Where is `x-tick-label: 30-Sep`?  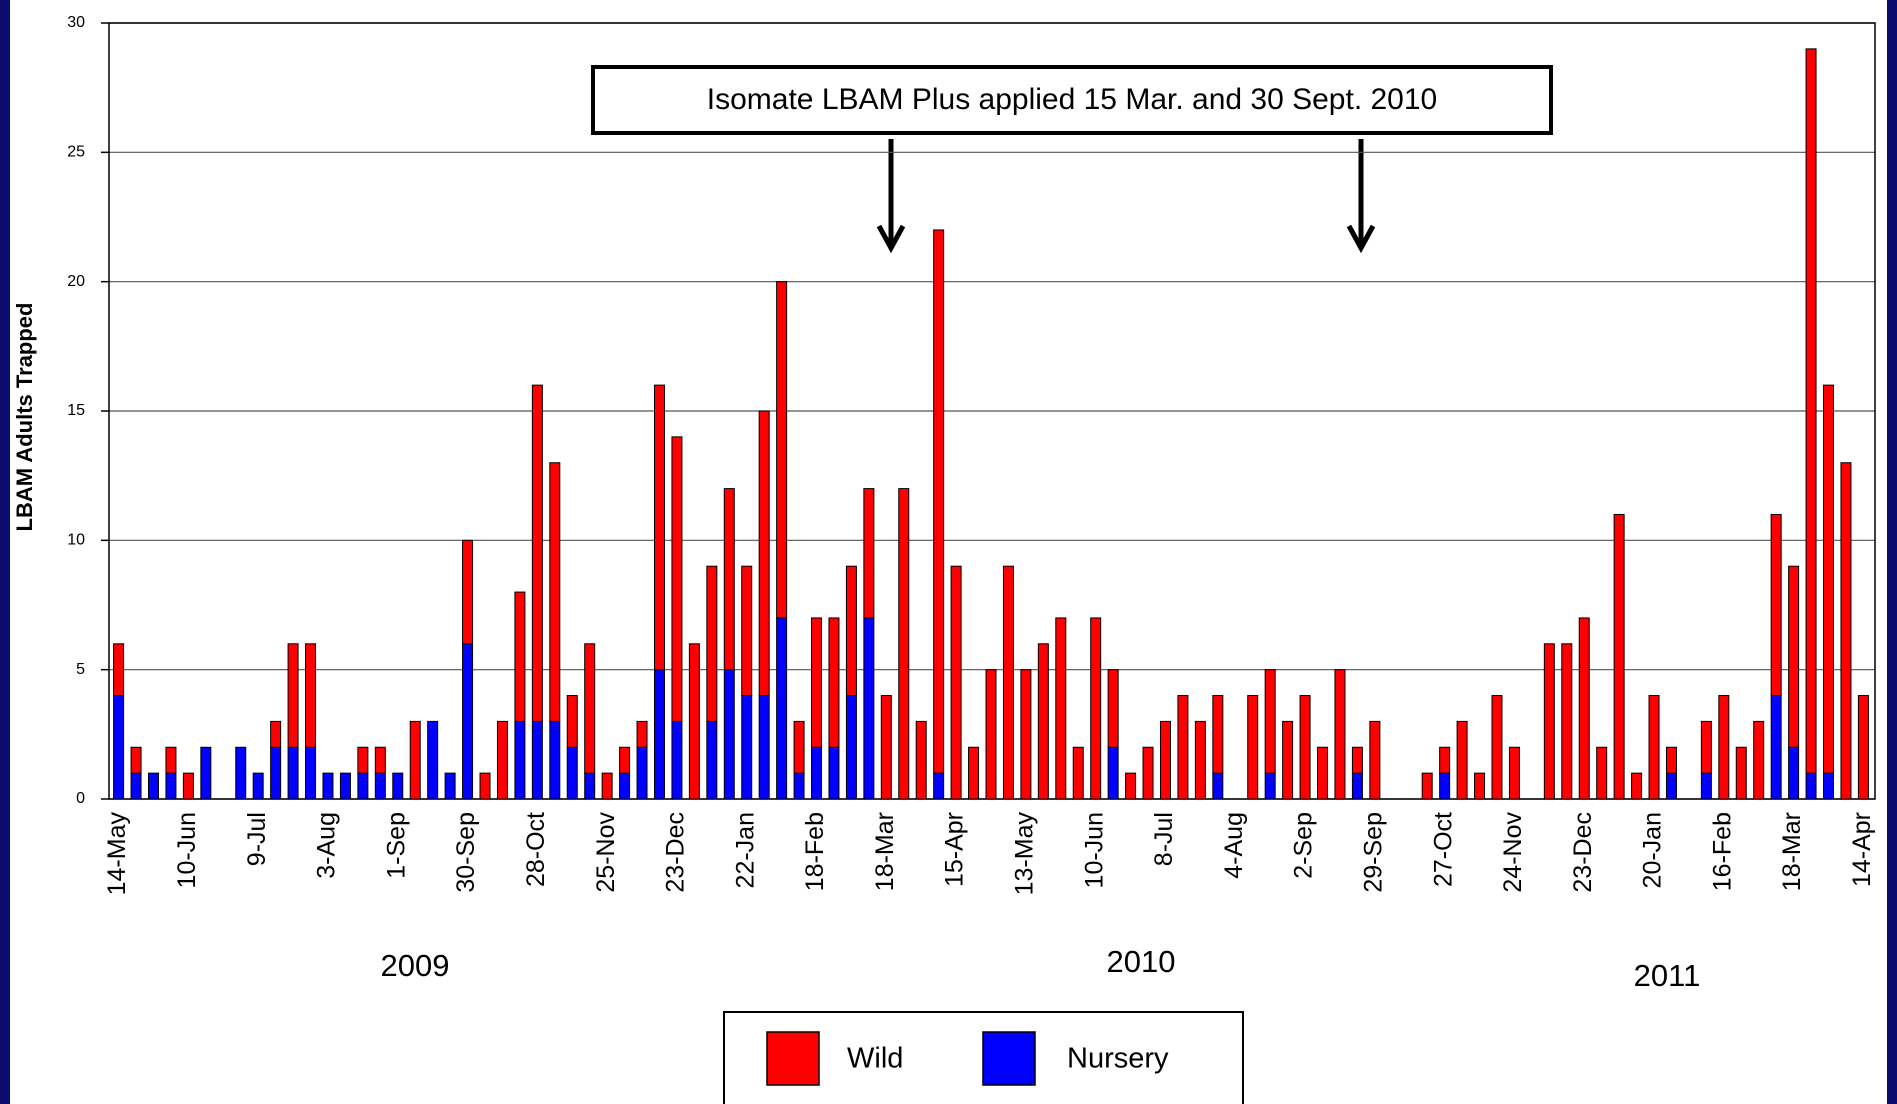
x-tick-label: 30-Sep is located at coordinates (466, 852).